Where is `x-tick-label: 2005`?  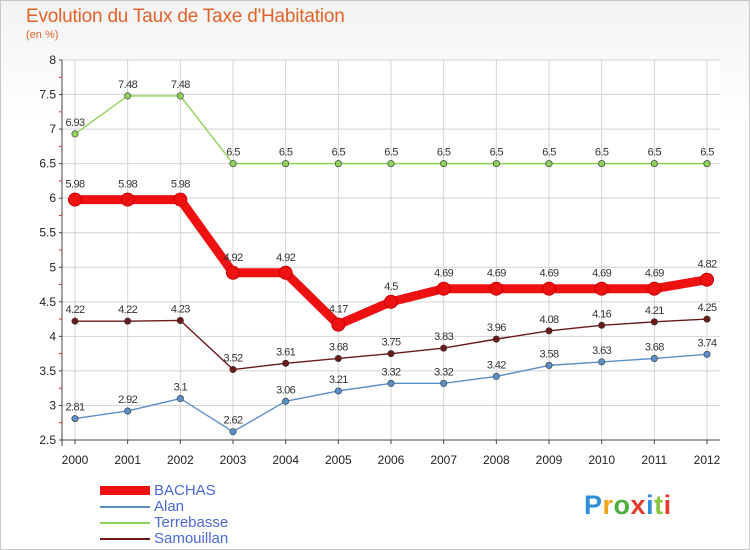 x-tick-label: 2005 is located at coordinates (338, 460).